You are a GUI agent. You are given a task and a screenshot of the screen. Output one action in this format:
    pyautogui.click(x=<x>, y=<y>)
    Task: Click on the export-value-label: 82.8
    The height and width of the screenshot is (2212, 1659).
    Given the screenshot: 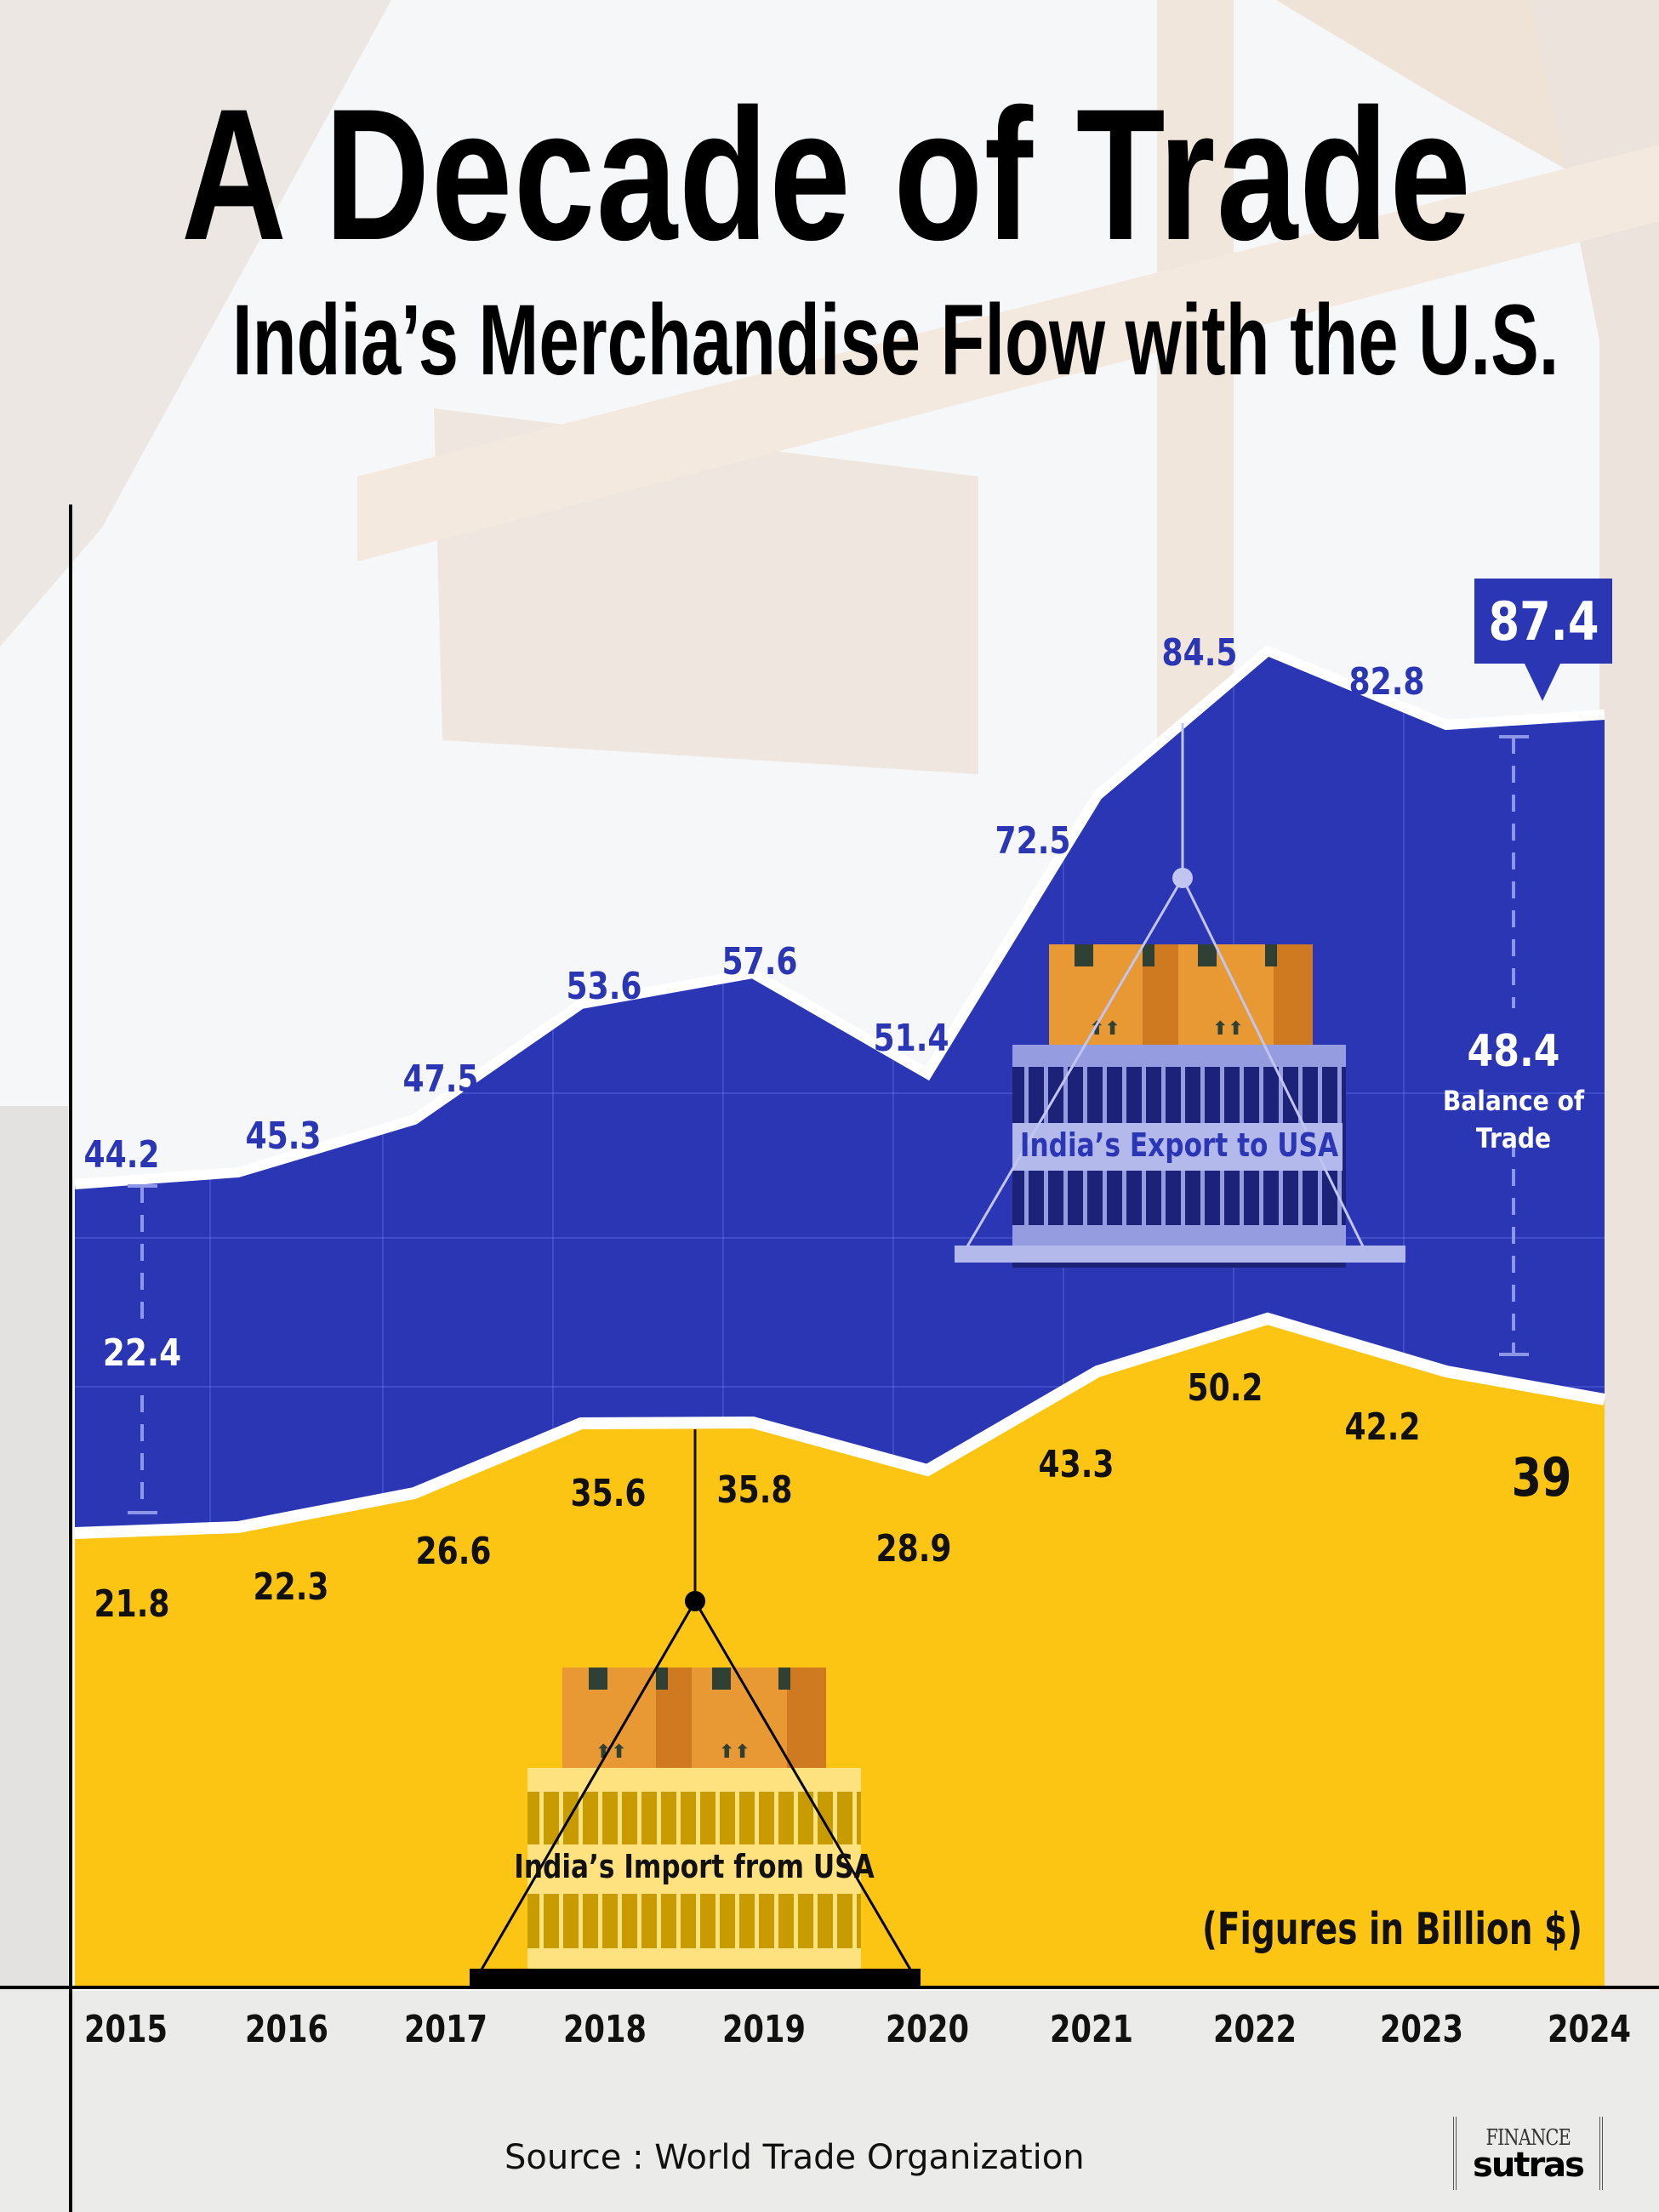 What is the action you would take?
    pyautogui.click(x=1386, y=682)
    